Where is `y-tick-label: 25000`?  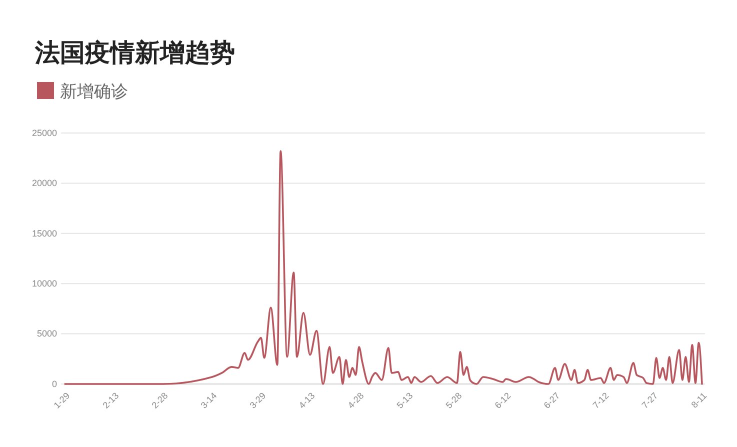 y-tick-label: 25000 is located at coordinates (44, 133).